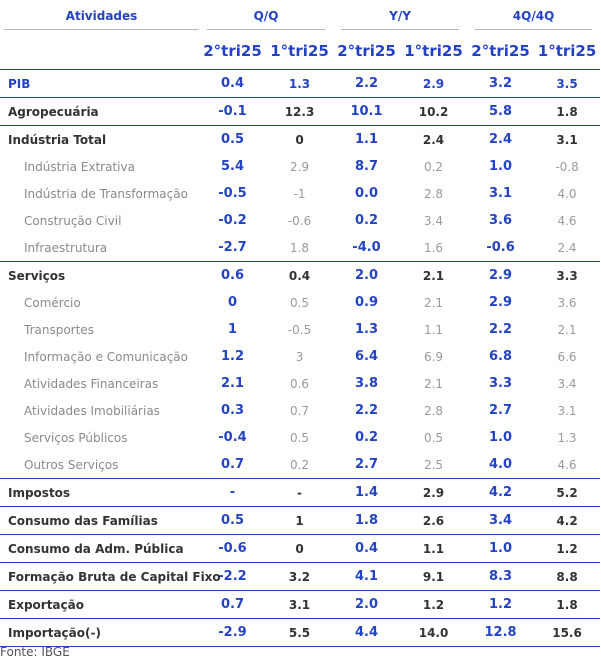 The image size is (601, 659). I want to click on value-cell: 8.3, so click(501, 576).